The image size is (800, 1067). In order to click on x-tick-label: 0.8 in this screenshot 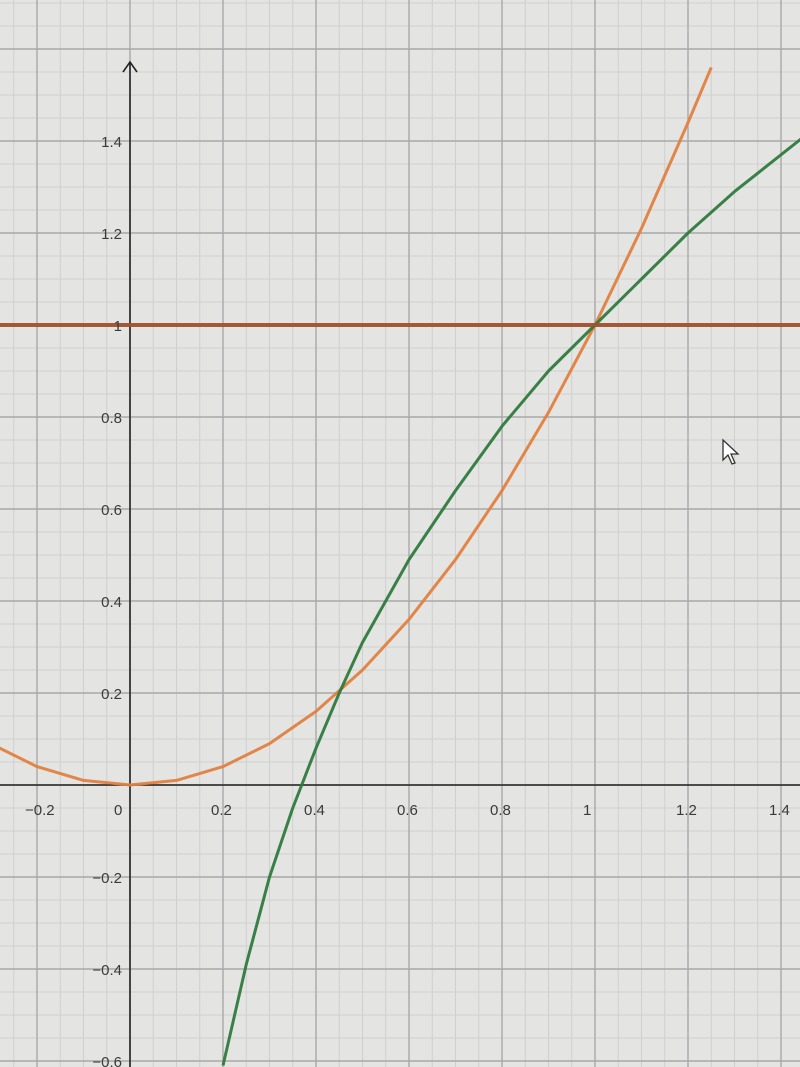, I will do `click(500, 810)`.